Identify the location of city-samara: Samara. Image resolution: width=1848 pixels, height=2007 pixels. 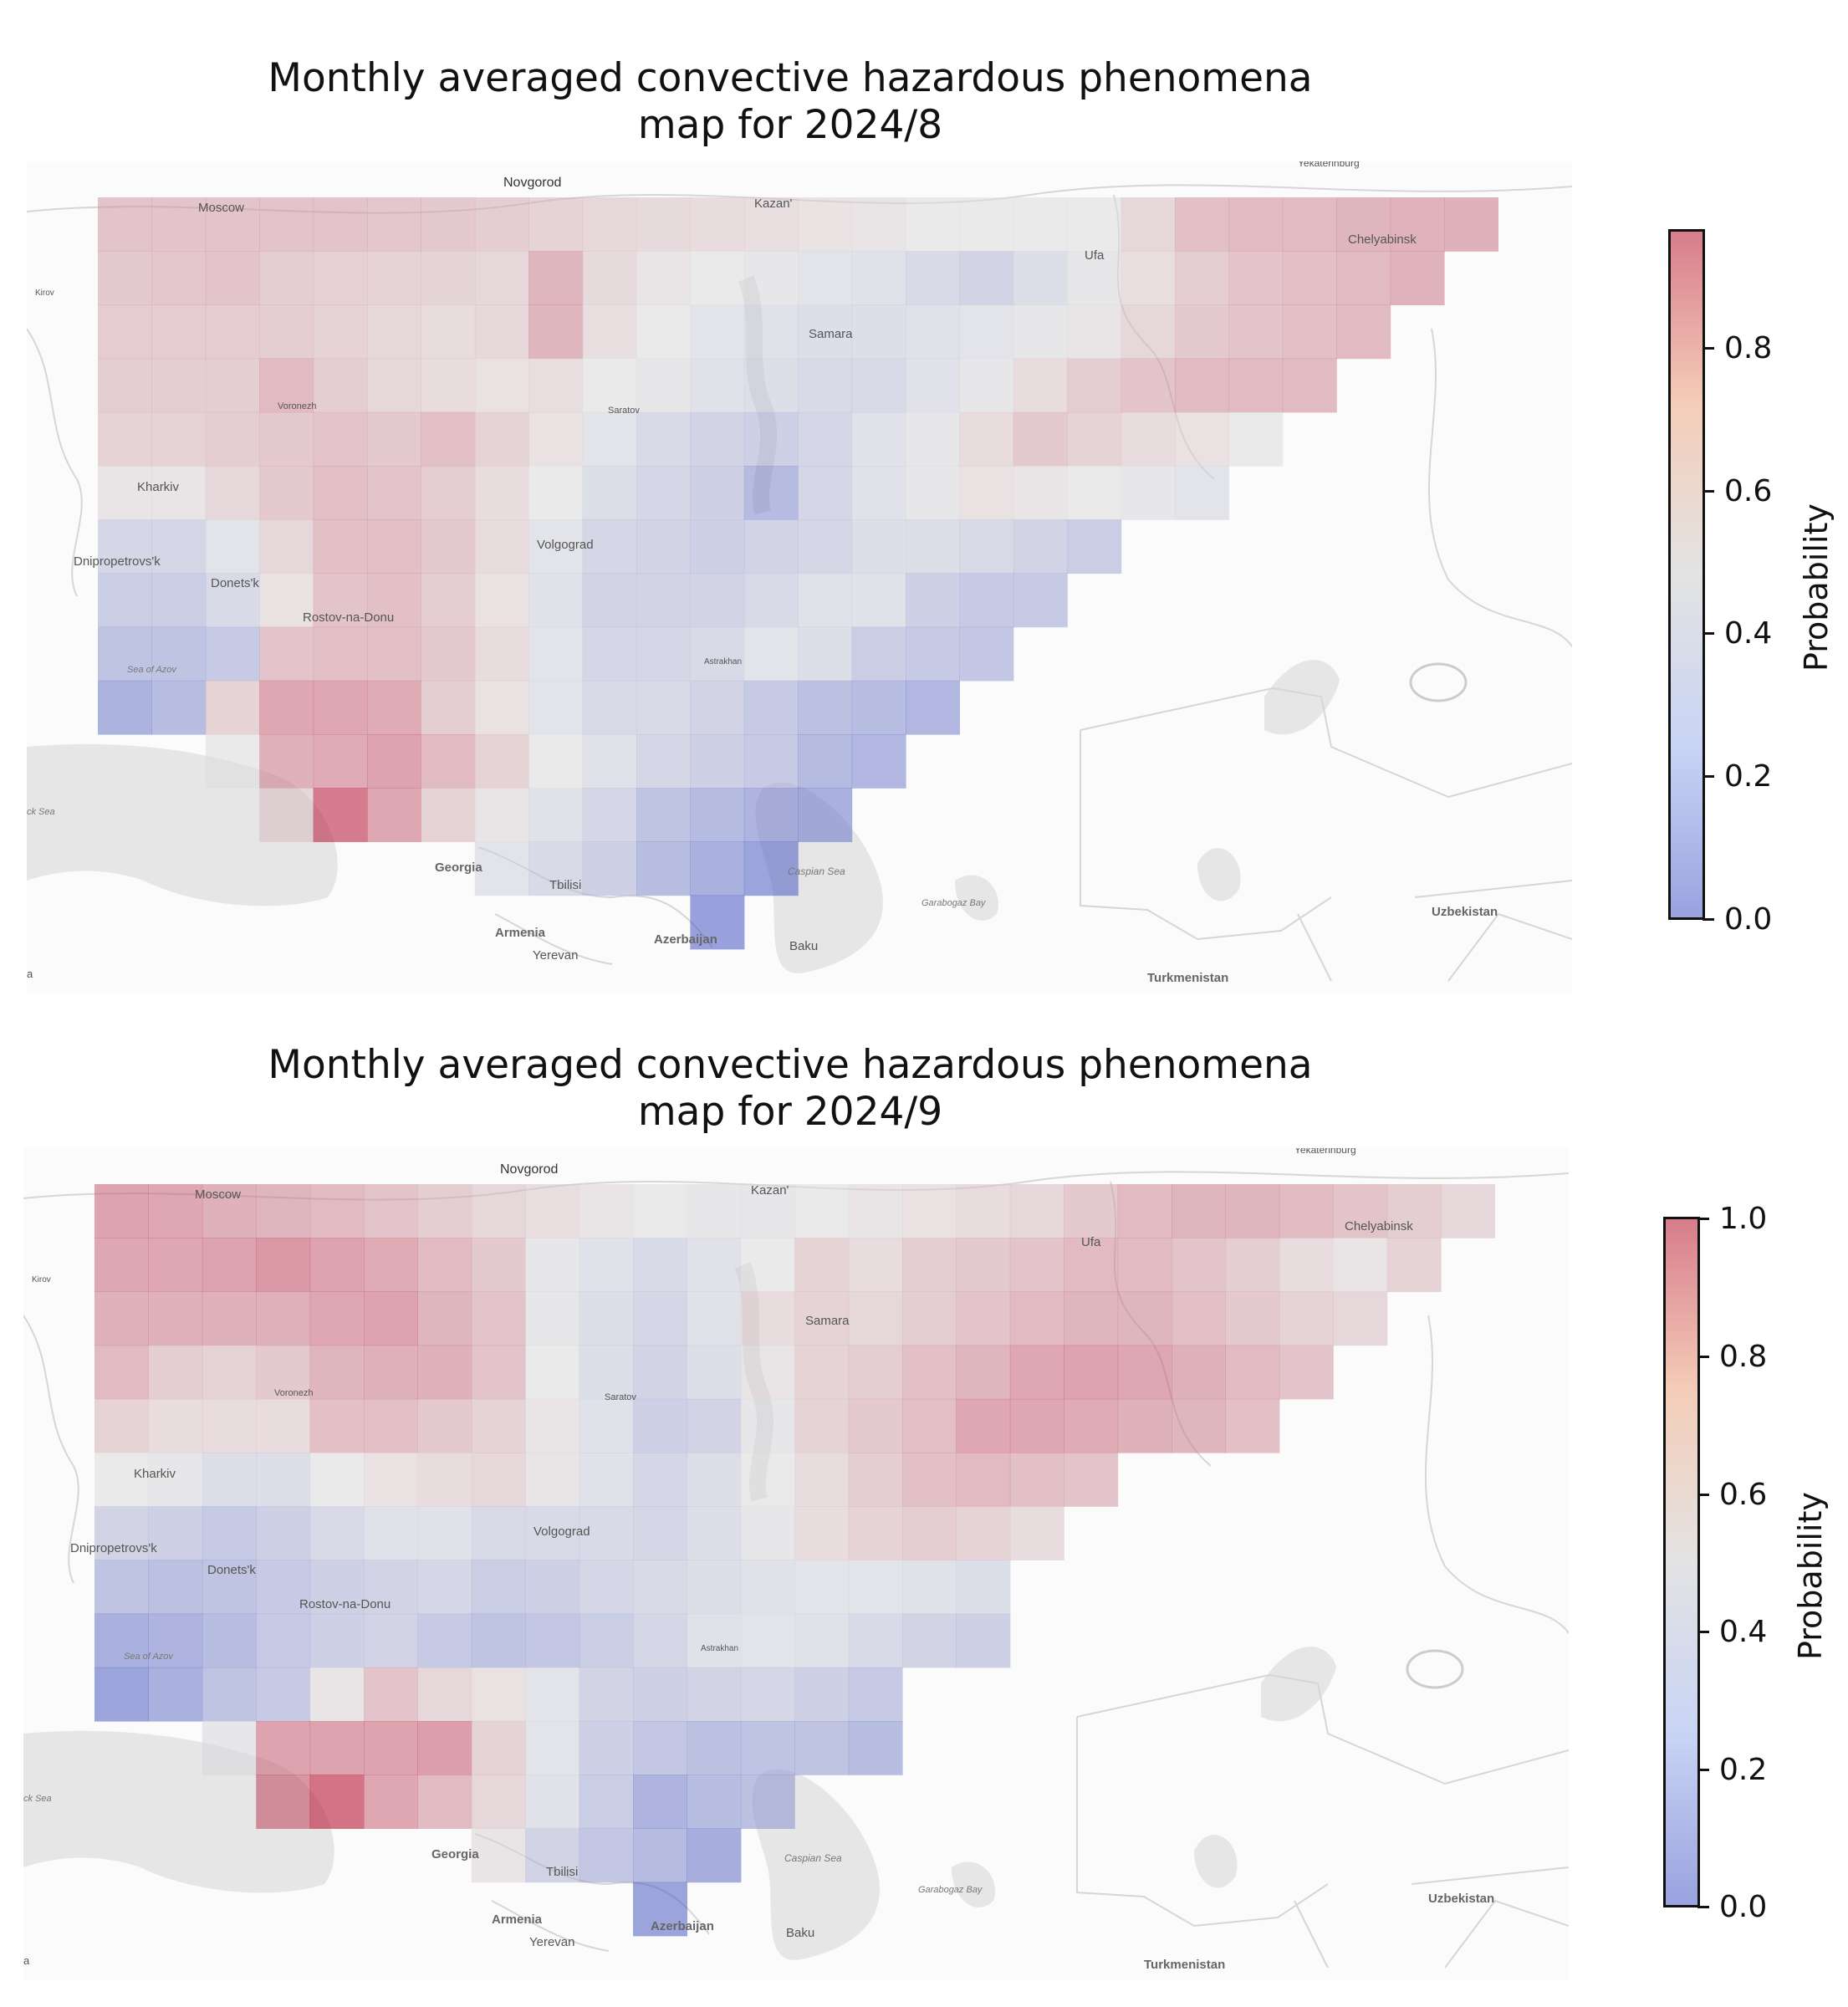
(831, 334).